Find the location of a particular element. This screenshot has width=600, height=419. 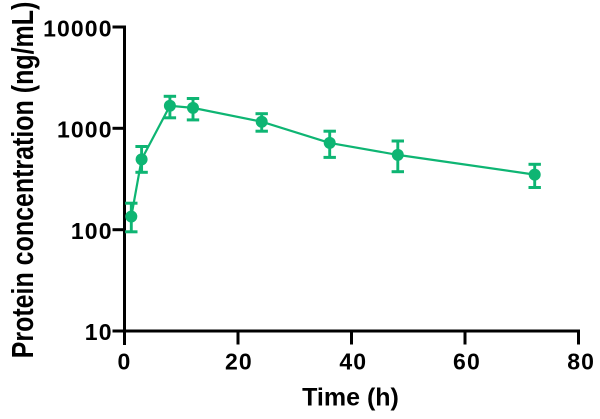

svg-text: Protein concentration (ng/mL) is located at coordinates (22, 180).